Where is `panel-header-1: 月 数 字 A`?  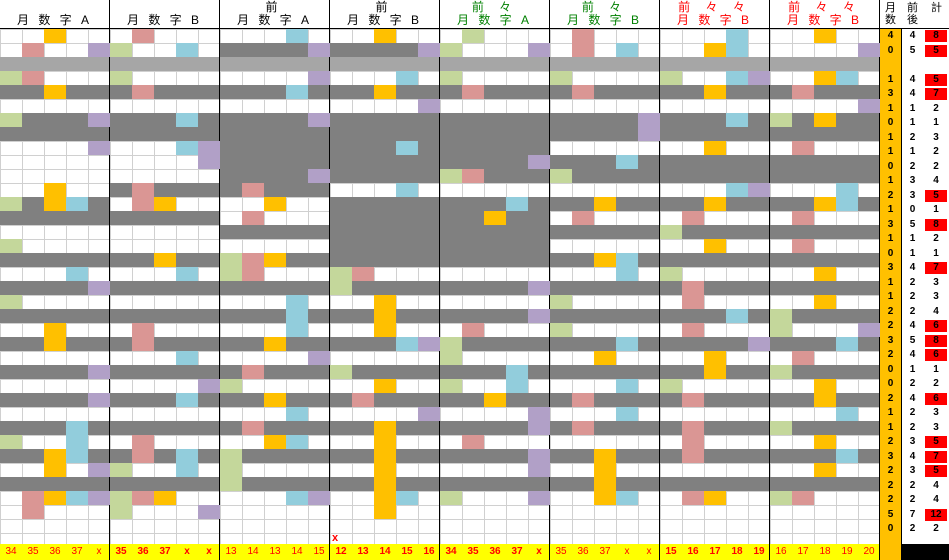
panel-header-1: 月 数 字 A is located at coordinates (54, 14).